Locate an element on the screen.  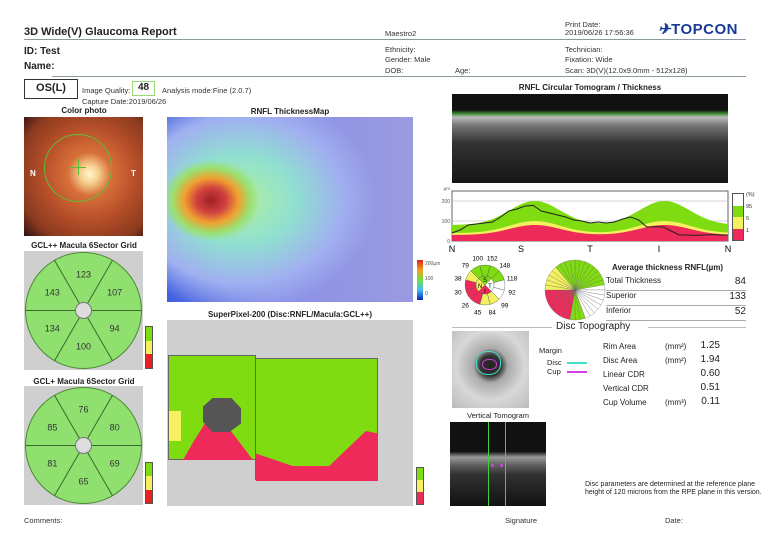
pie-slice is located at coordinates (572, 275).